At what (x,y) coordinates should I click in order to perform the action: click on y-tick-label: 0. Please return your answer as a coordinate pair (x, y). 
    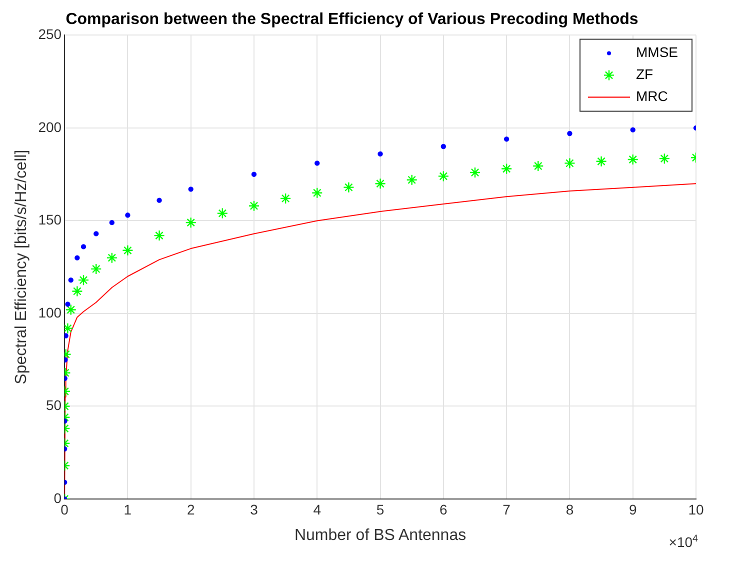
    Looking at the image, I should click on (58, 498).